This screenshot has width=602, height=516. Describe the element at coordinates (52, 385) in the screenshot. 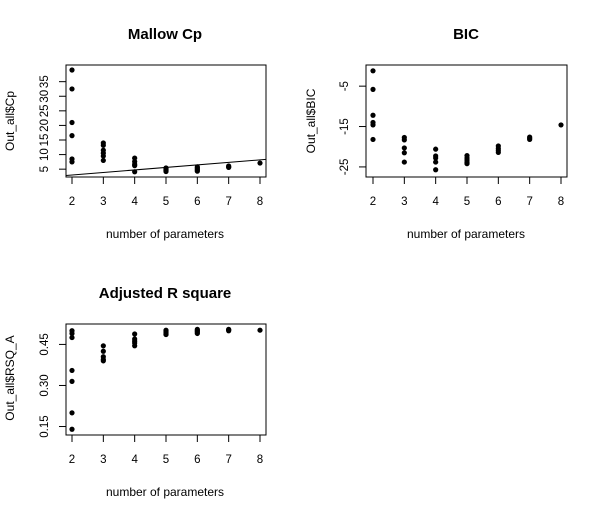

I see `y-axis-ticks: 0.15 0.30 0.45` at that location.